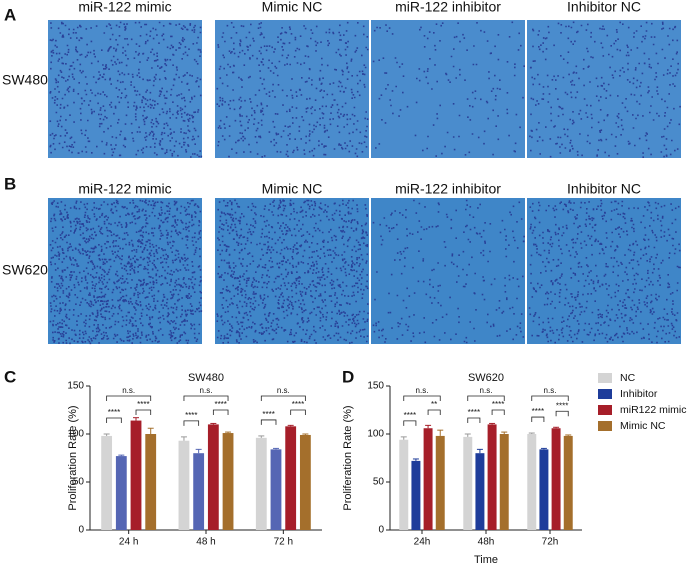  I want to click on legend-label: miR122 mimic, so click(653, 410).